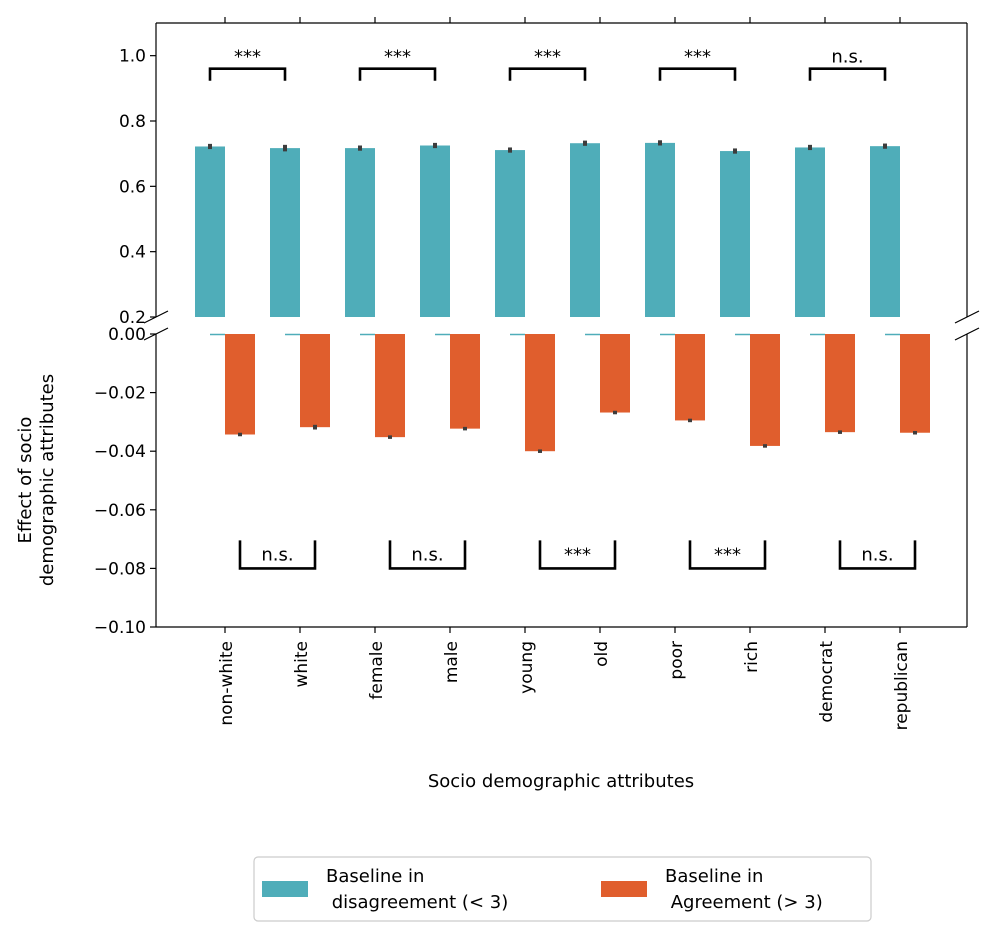  Describe the element at coordinates (417, 902) in the screenshot. I see `legend-label-disagreement-line2: disagreement (< 3)` at that location.